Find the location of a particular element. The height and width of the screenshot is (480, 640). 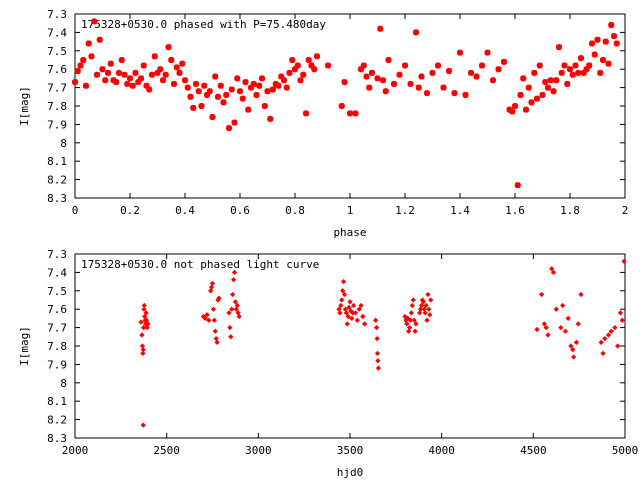

y-tick-label: 7.9 is located at coordinates (57, 124).